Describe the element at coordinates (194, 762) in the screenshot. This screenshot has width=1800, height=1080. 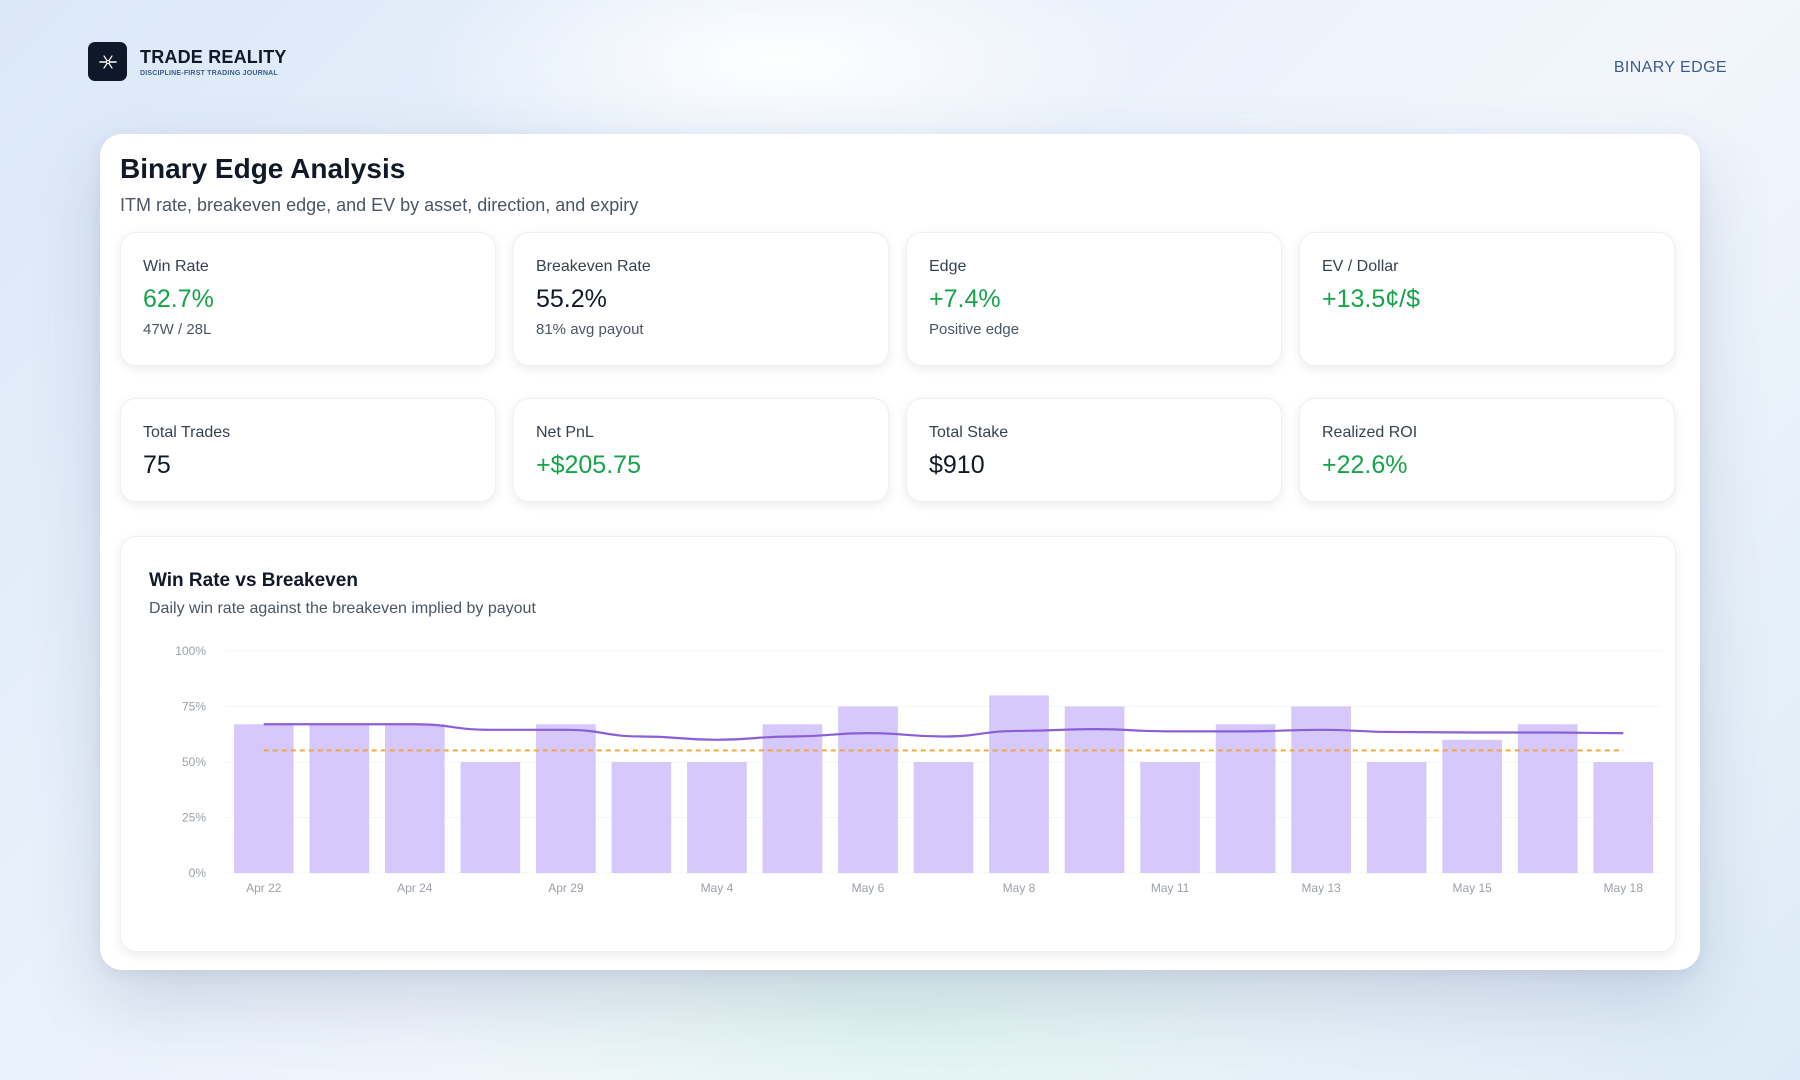
I see `y-tick-label: 50%` at that location.